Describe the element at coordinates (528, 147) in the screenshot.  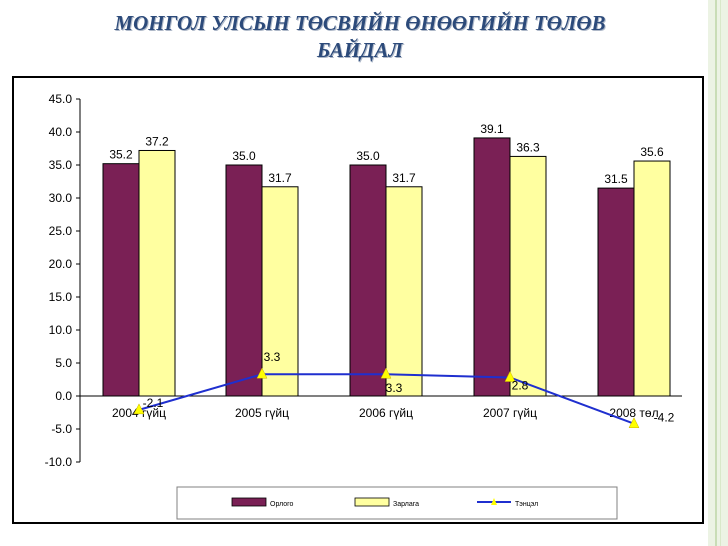
I see `bar-data-label: 36.3` at that location.